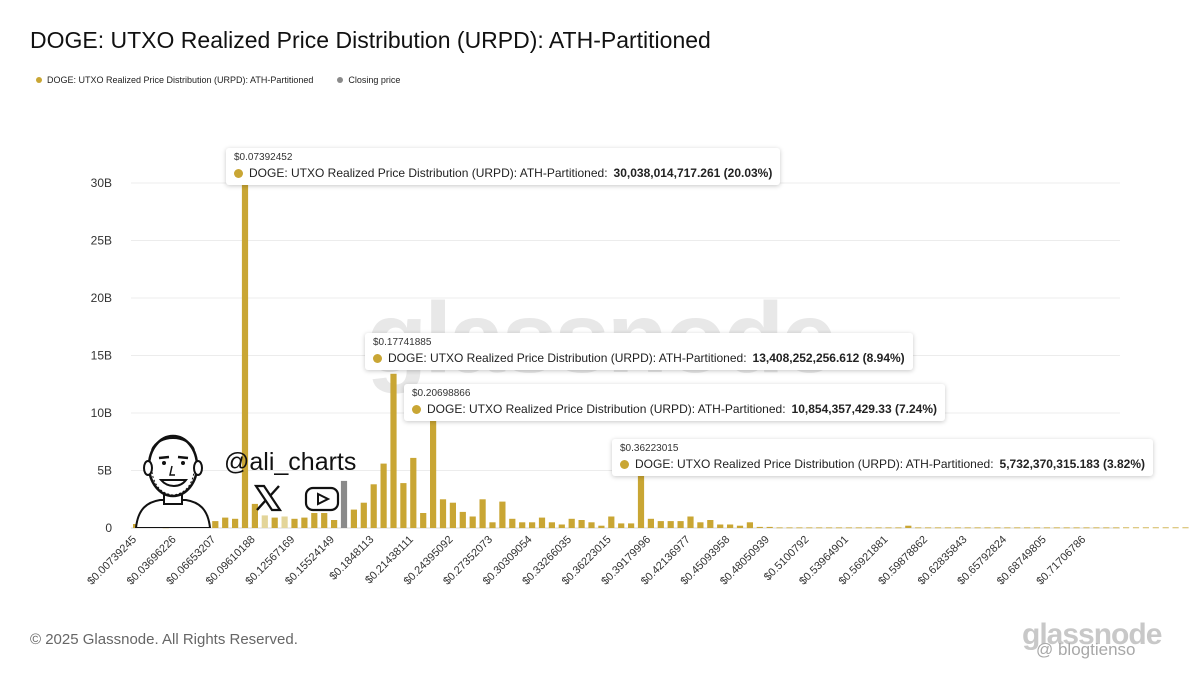  Describe the element at coordinates (268, 498) in the screenshot. I see `x-logo-icon` at that location.